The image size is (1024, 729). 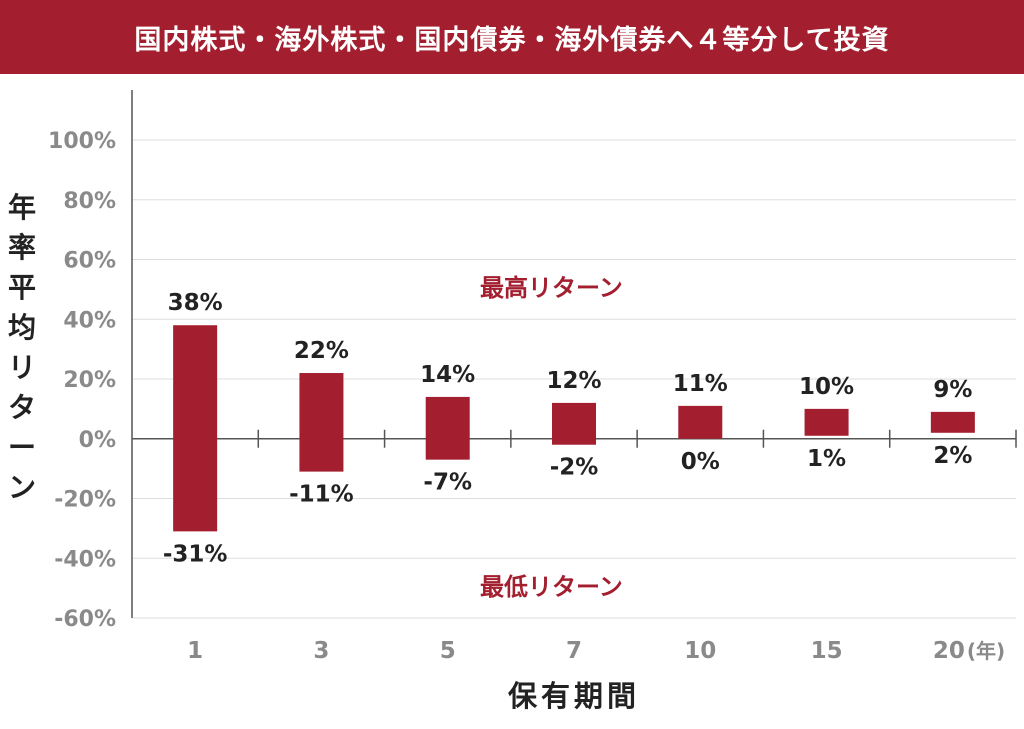 What do you see at coordinates (85, 500) in the screenshot?
I see `y-tick-label: -20%` at bounding box center [85, 500].